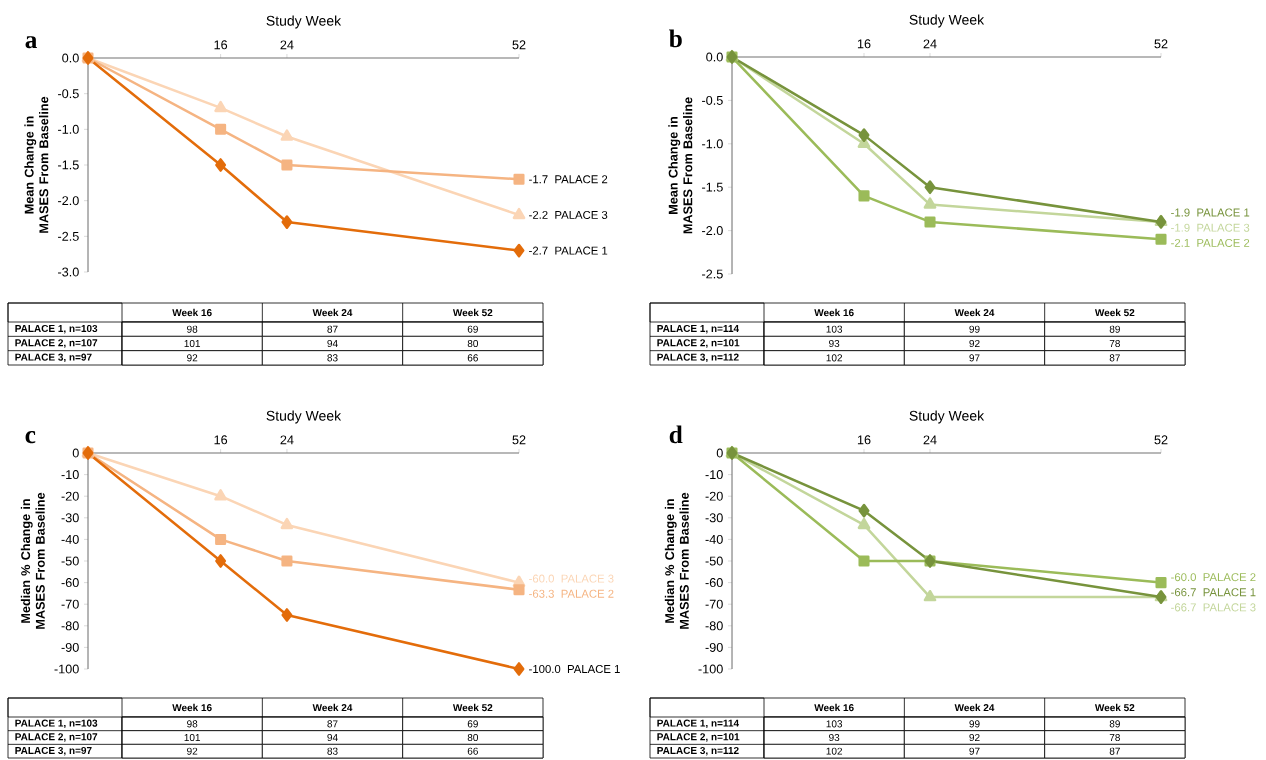 This screenshot has width=1266, height=760. I want to click on y-tick-label: -2.5, so click(712, 274).